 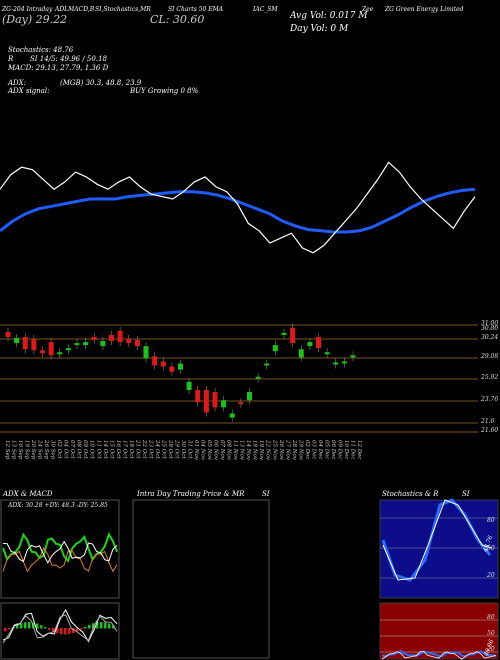 What do you see at coordinates (424, 9) in the screenshot?
I see `header-tag-7: ZG Green Energy Limited` at bounding box center [424, 9].